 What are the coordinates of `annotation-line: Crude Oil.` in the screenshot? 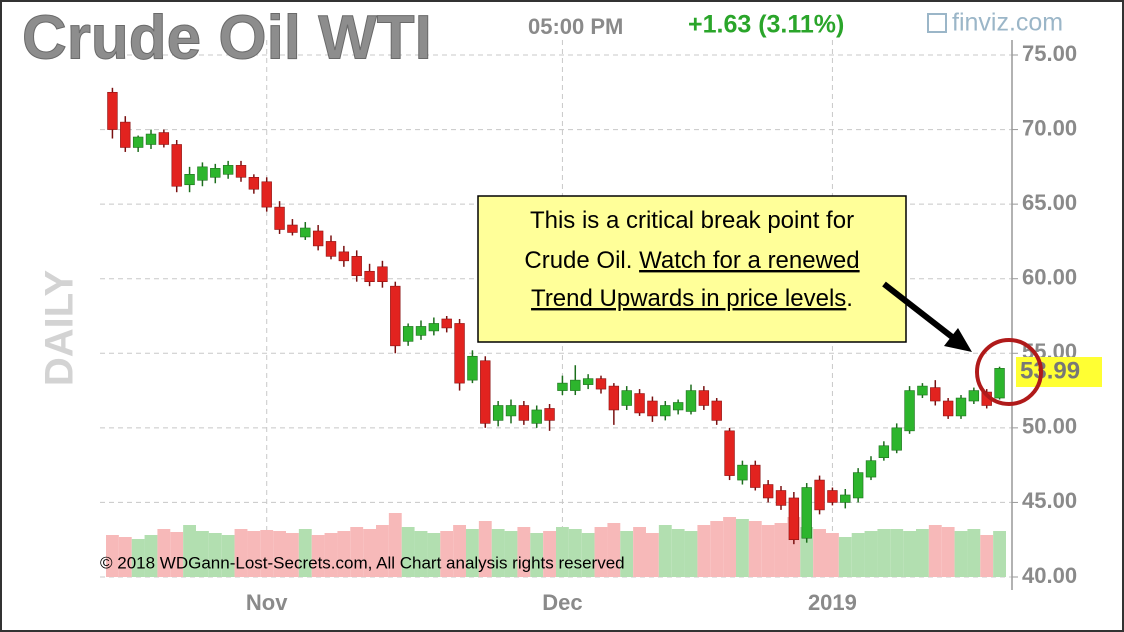 It's located at (581, 260).